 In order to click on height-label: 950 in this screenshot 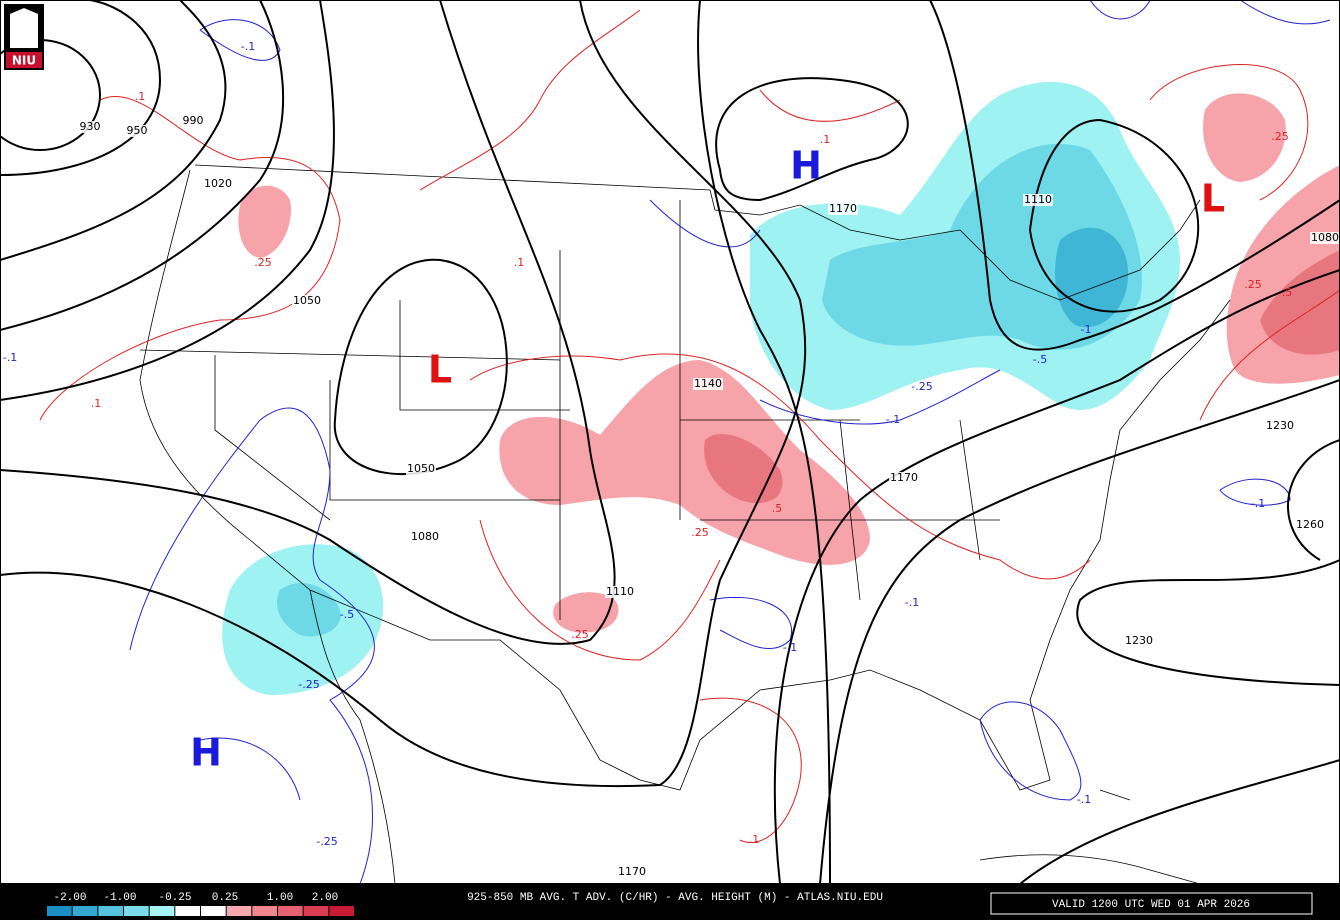, I will do `click(137, 130)`.